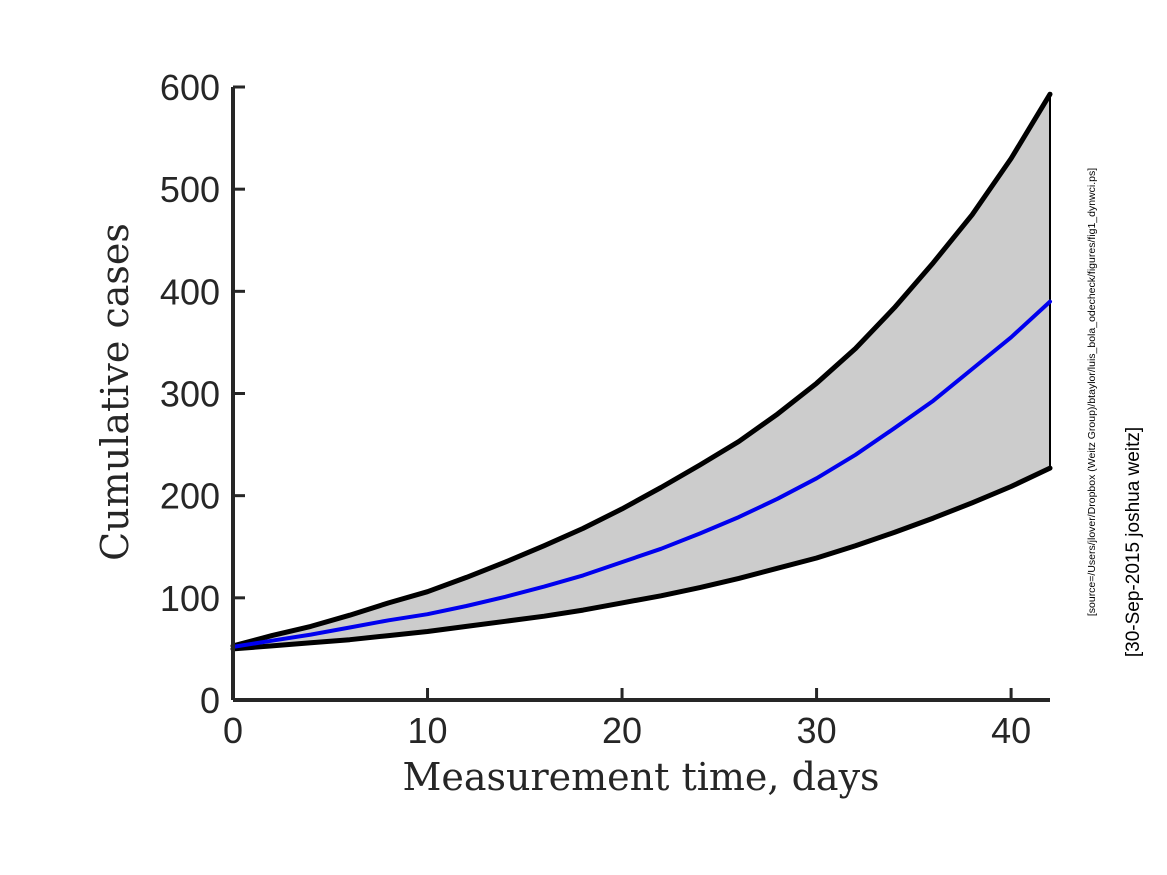 The width and height of the screenshot is (1167, 875). What do you see at coordinates (190, 598) in the screenshot?
I see `y-tick-label: 100` at bounding box center [190, 598].